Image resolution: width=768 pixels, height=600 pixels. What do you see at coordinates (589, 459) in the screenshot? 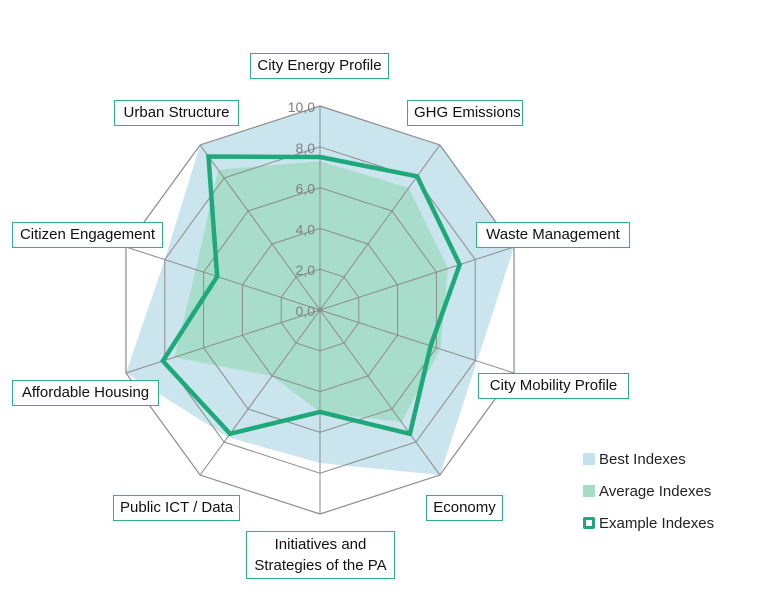
I see `legend-swatch-best` at bounding box center [589, 459].